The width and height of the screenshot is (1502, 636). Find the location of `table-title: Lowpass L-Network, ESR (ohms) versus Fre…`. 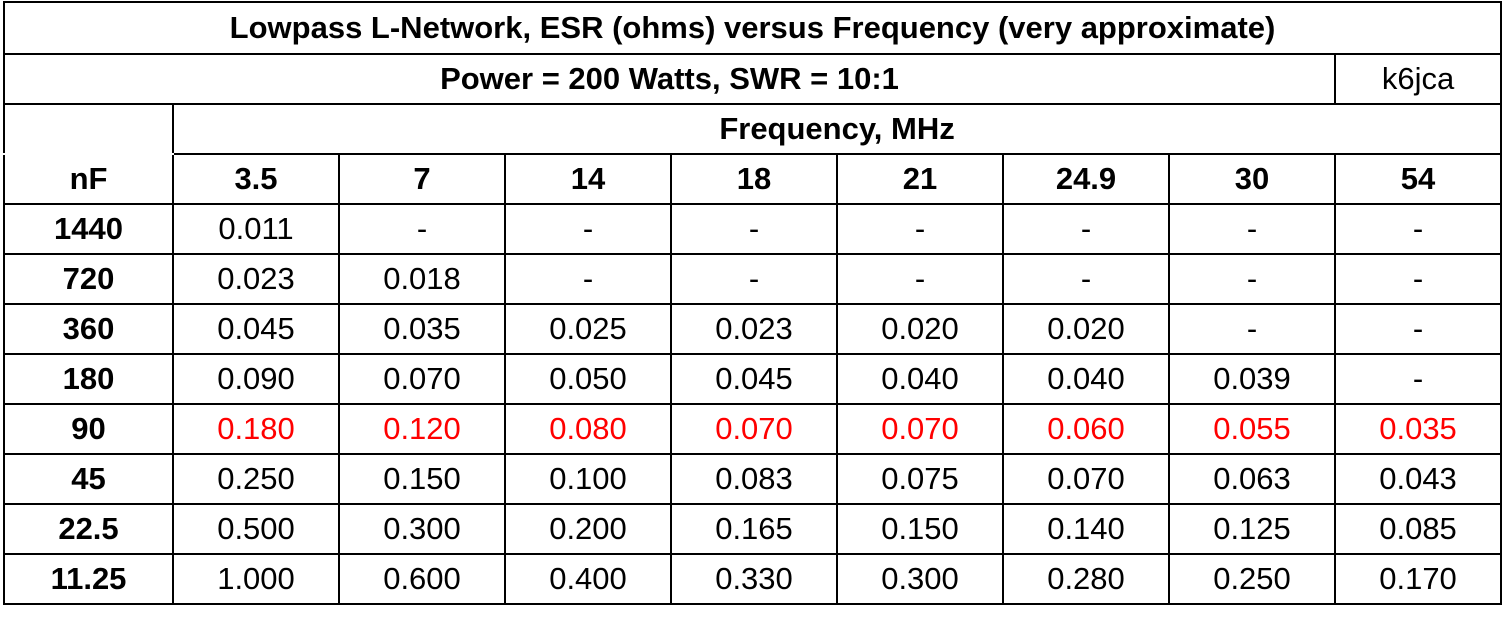

table-title: Lowpass L-Network, ESR (ohms) versus Fre… is located at coordinates (752, 28).